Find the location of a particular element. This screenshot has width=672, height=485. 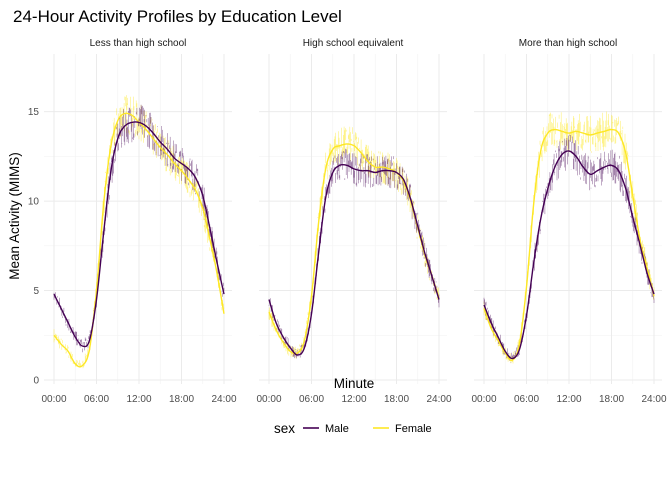

x-axis-label: Minute is located at coordinates (354, 383).